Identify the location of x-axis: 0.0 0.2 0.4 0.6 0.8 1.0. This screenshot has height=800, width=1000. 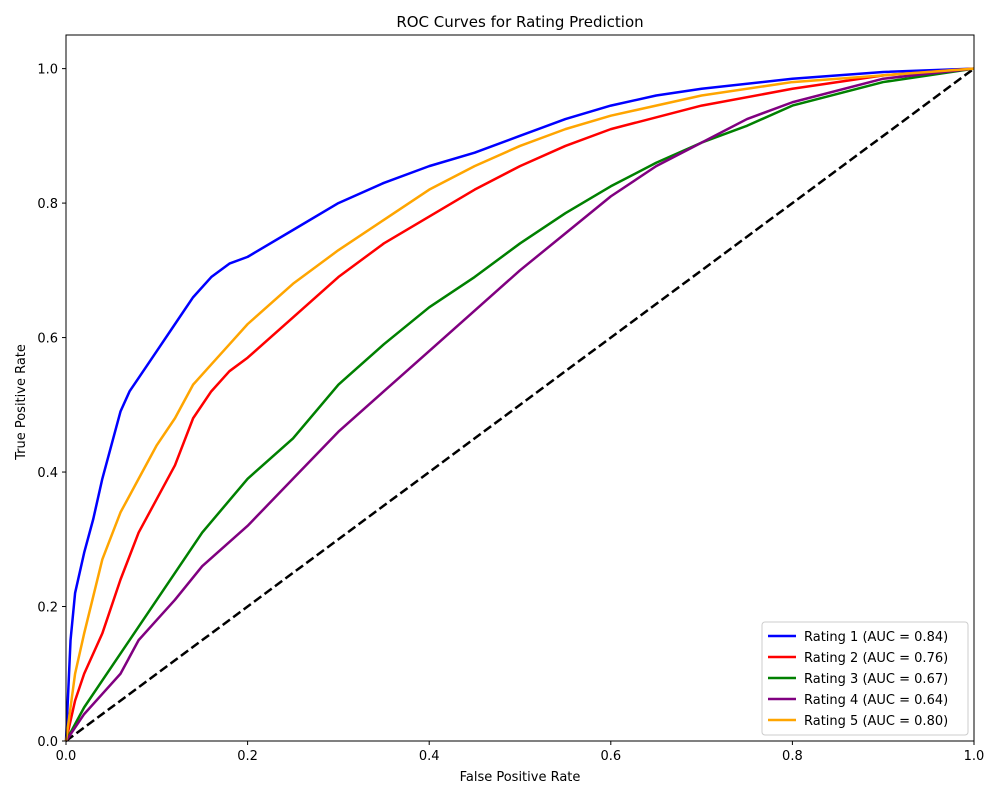
(520, 752).